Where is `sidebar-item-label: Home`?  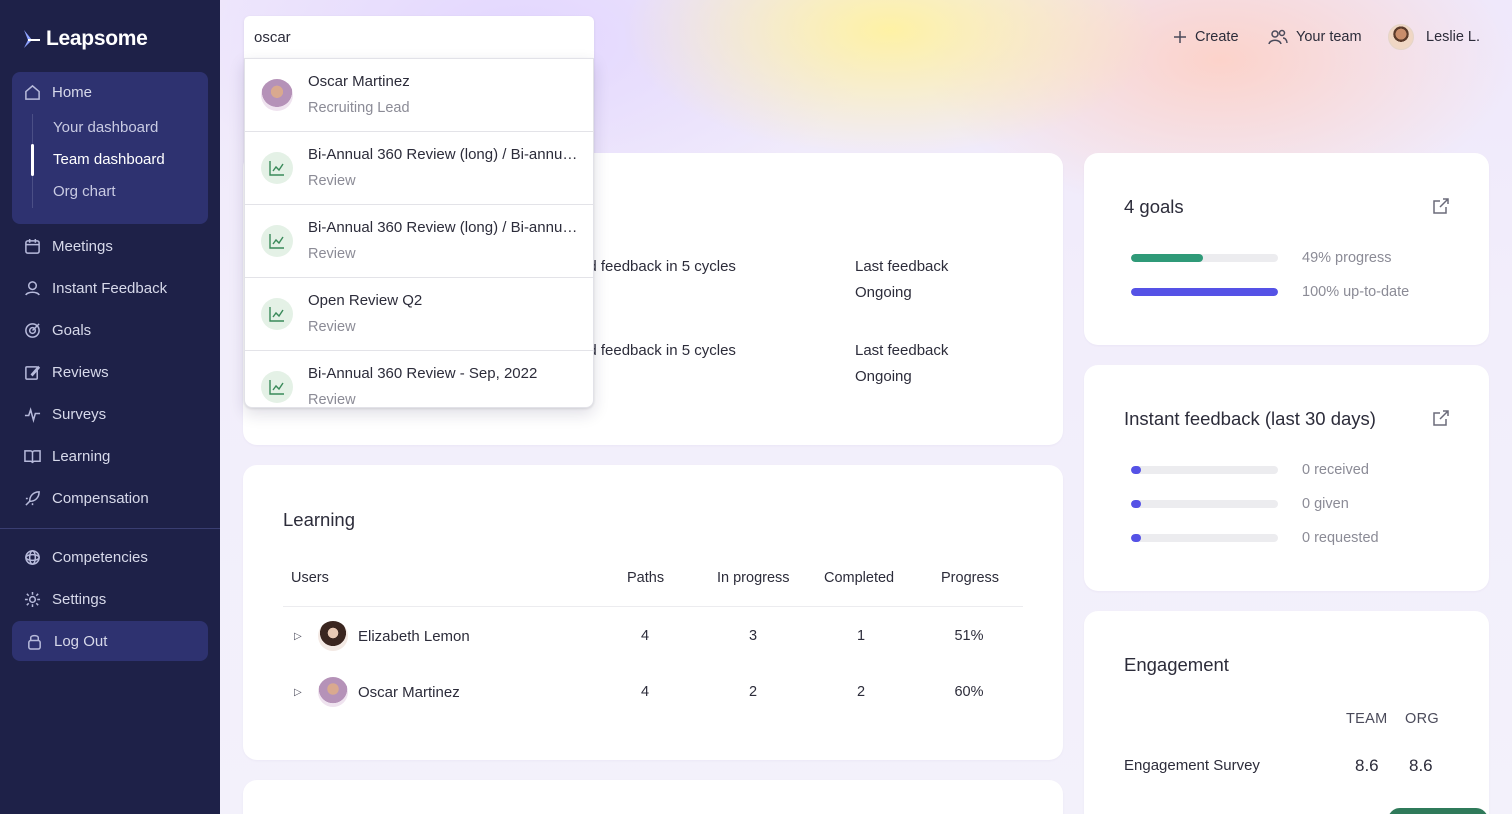 sidebar-item-label: Home is located at coordinates (72, 92).